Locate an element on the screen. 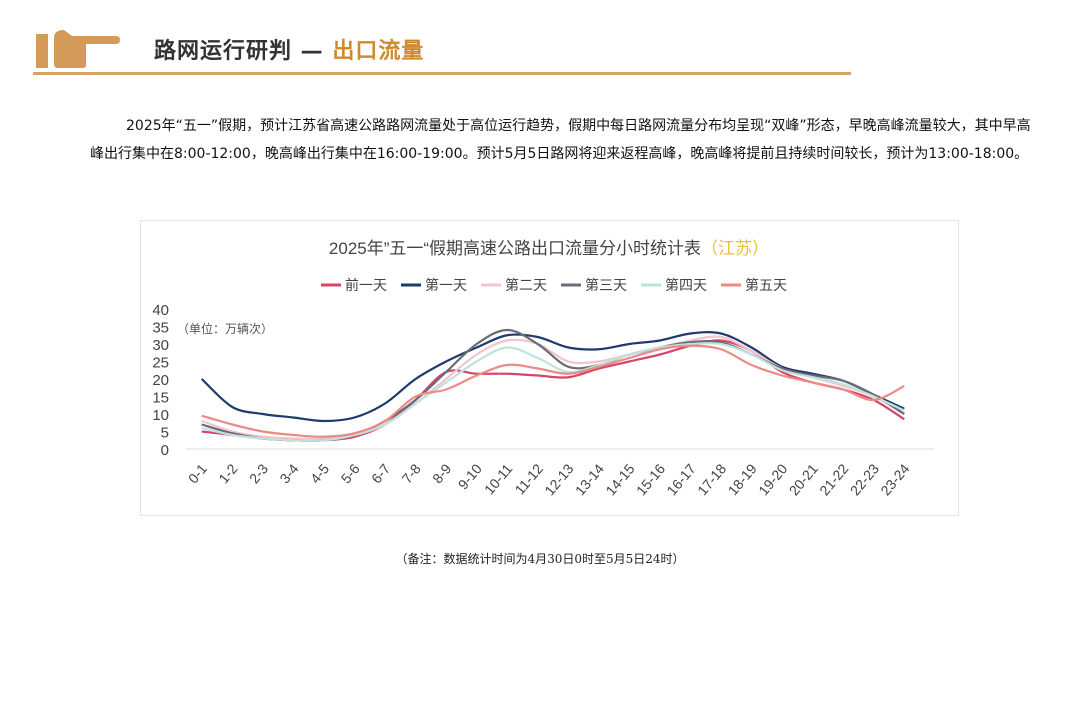 This screenshot has width=1080, height=722. x-tick-label: 0-1 is located at coordinates (197, 473).